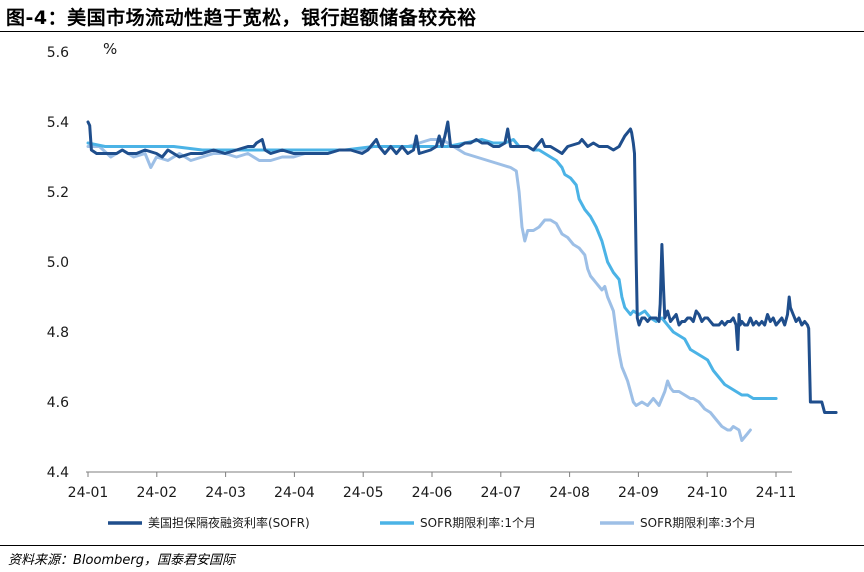 The width and height of the screenshot is (864, 572). Describe the element at coordinates (229, 522) in the screenshot. I see `legend-label: 美国担保隔夜融资利率(SOFR)` at that location.